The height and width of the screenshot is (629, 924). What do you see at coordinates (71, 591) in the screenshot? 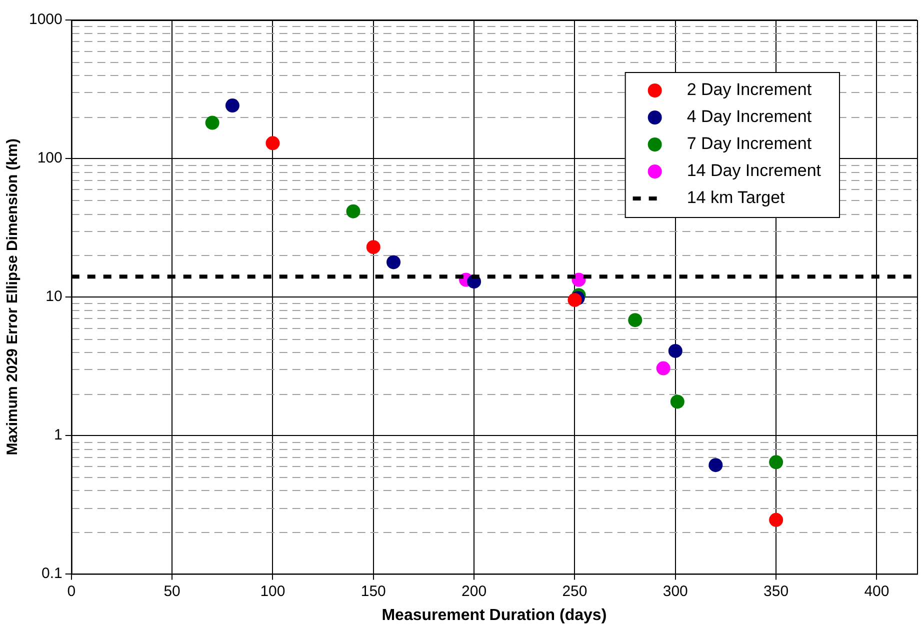
I see `x-tick-label: 0` at bounding box center [71, 591].